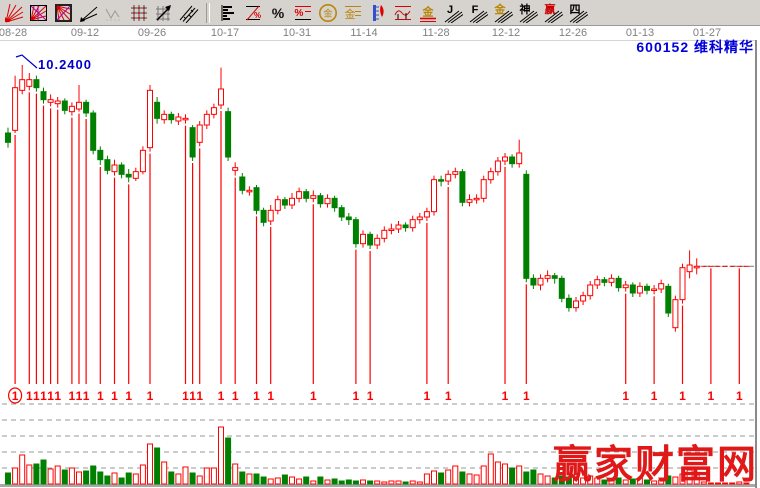 This screenshot has height=488, width=760. What do you see at coordinates (436, 33) in the screenshot?
I see `date-tick-label: 11-28` at bounding box center [436, 33].